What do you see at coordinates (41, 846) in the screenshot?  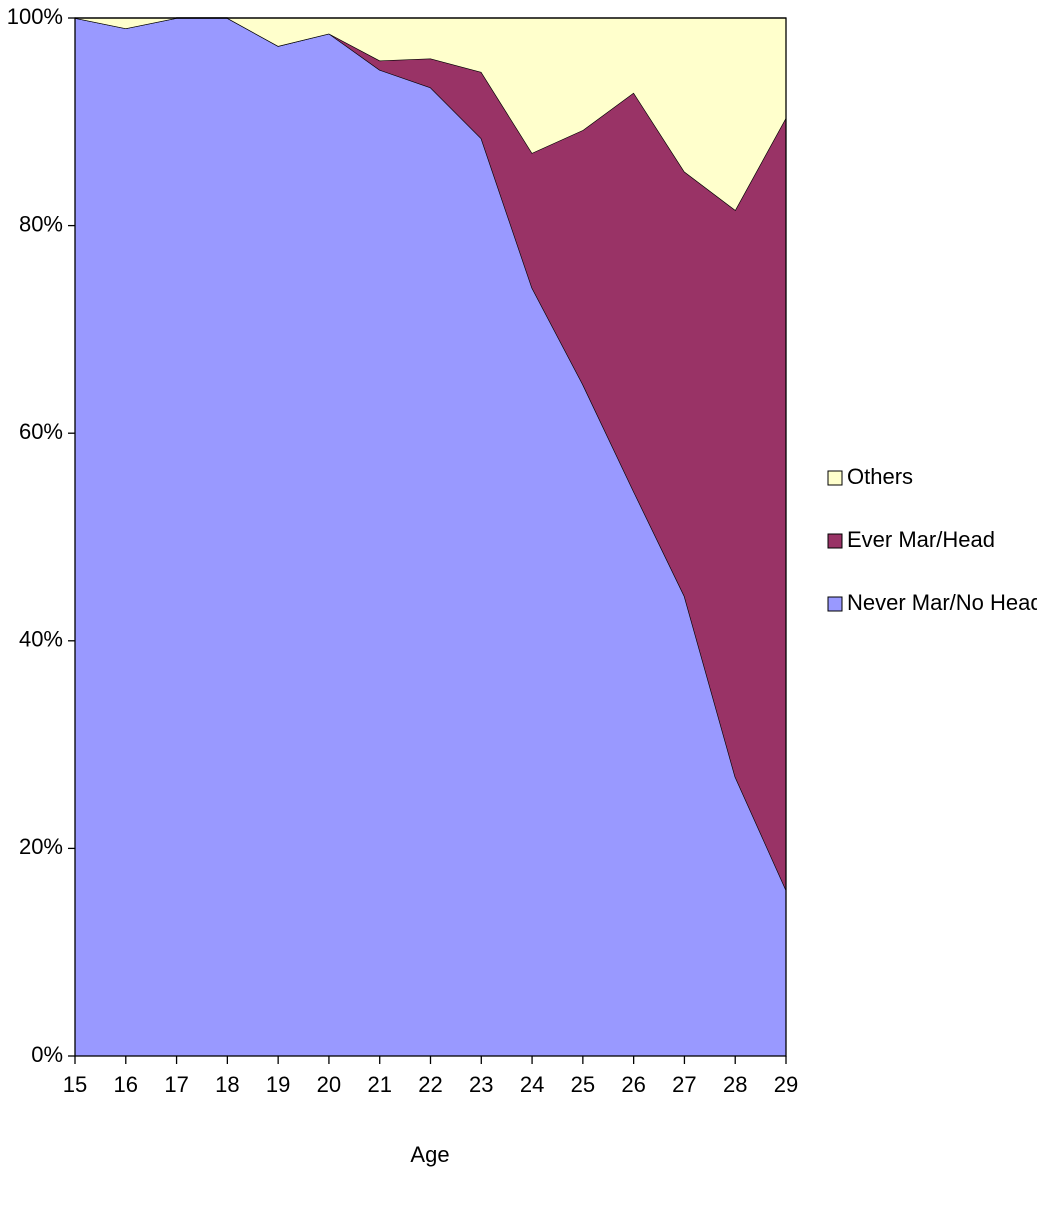 I see `y-tick-label: 20%` at bounding box center [41, 846].